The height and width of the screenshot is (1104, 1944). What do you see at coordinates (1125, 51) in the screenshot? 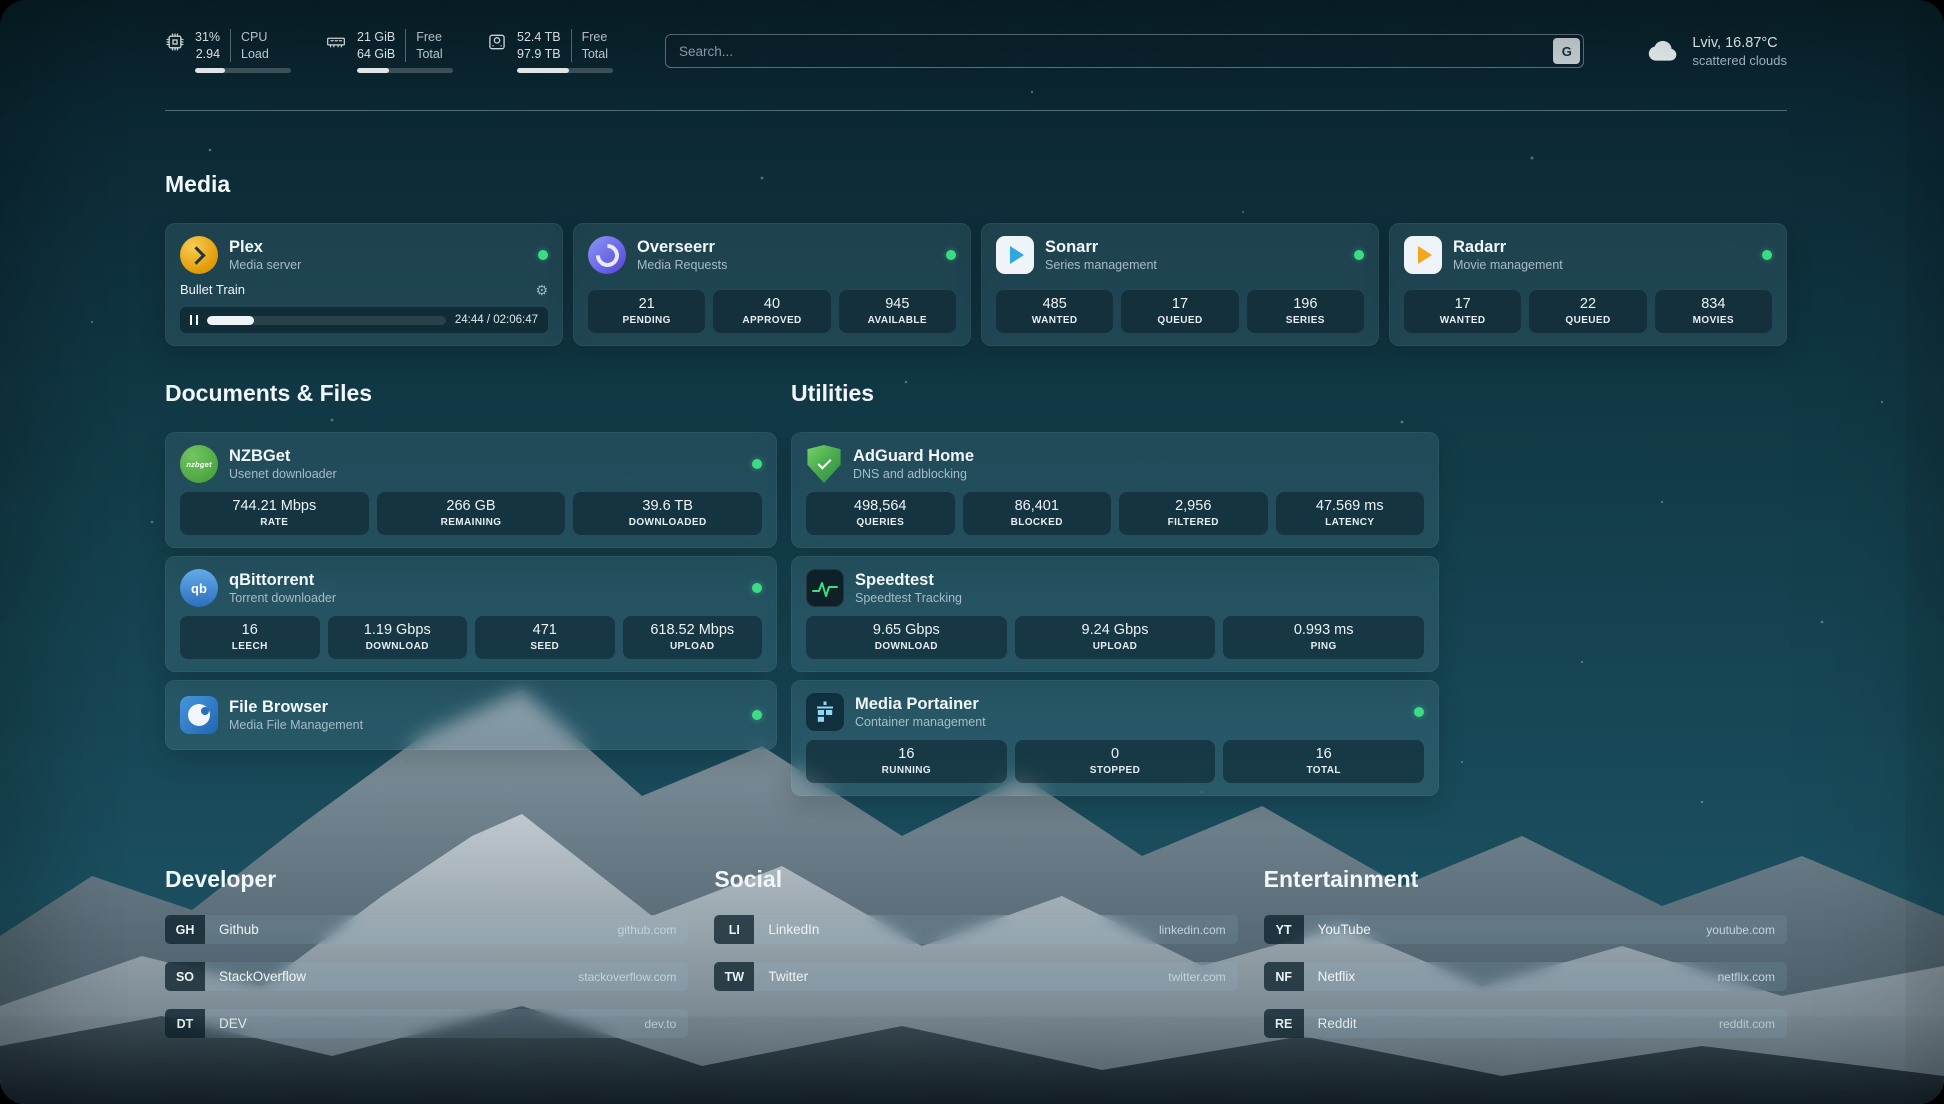
I see `search-input` at bounding box center [1125, 51].